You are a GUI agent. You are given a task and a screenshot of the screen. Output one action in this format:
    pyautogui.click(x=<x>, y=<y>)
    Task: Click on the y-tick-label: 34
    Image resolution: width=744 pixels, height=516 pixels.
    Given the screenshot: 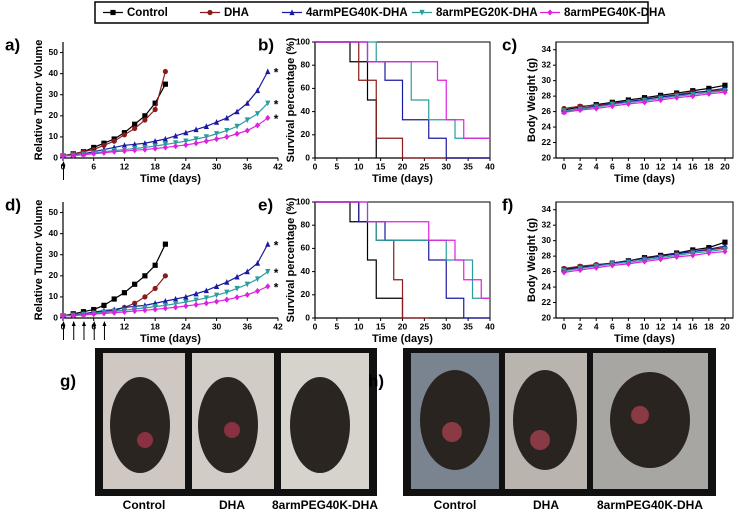 What is the action you would take?
    pyautogui.click(x=547, y=49)
    